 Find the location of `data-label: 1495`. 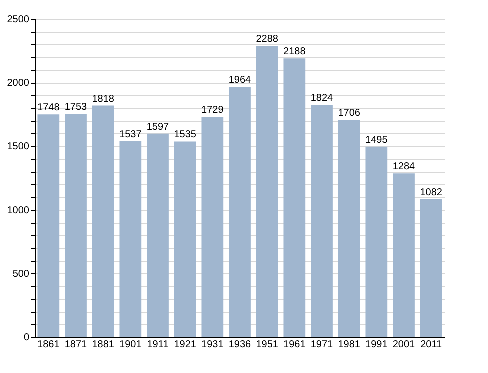

data-label: 1495 is located at coordinates (377, 140).